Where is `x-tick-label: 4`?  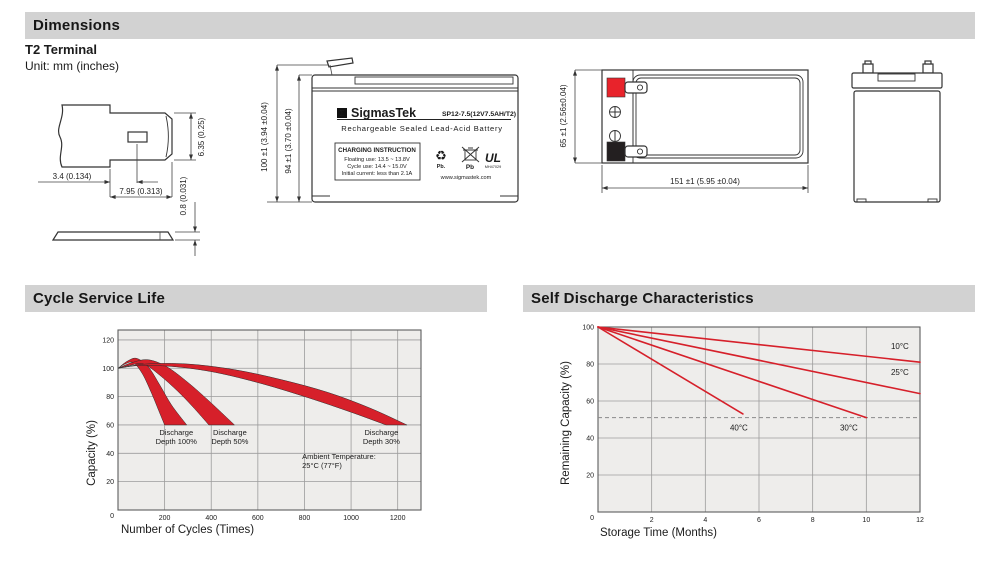 x-tick-label: 4 is located at coordinates (705, 520).